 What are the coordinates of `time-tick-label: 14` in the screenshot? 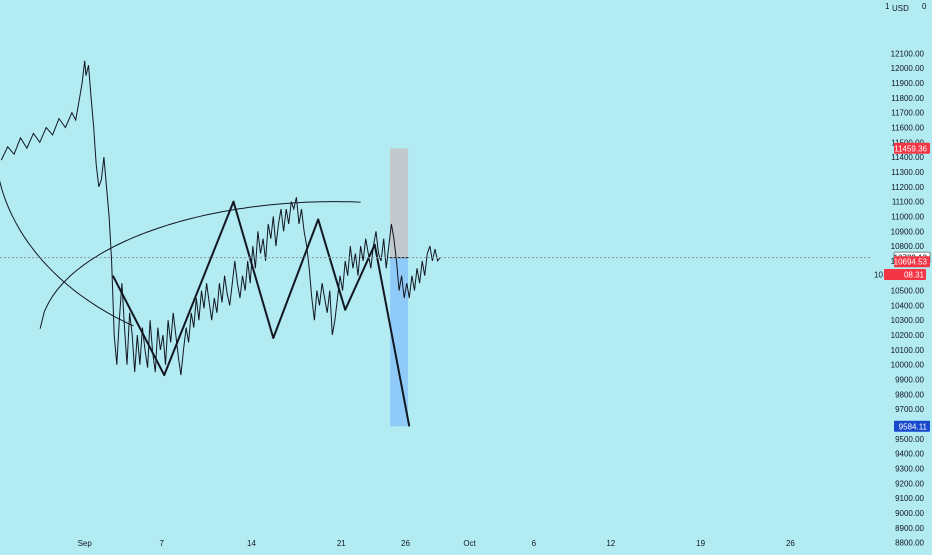 It's located at (251, 543).